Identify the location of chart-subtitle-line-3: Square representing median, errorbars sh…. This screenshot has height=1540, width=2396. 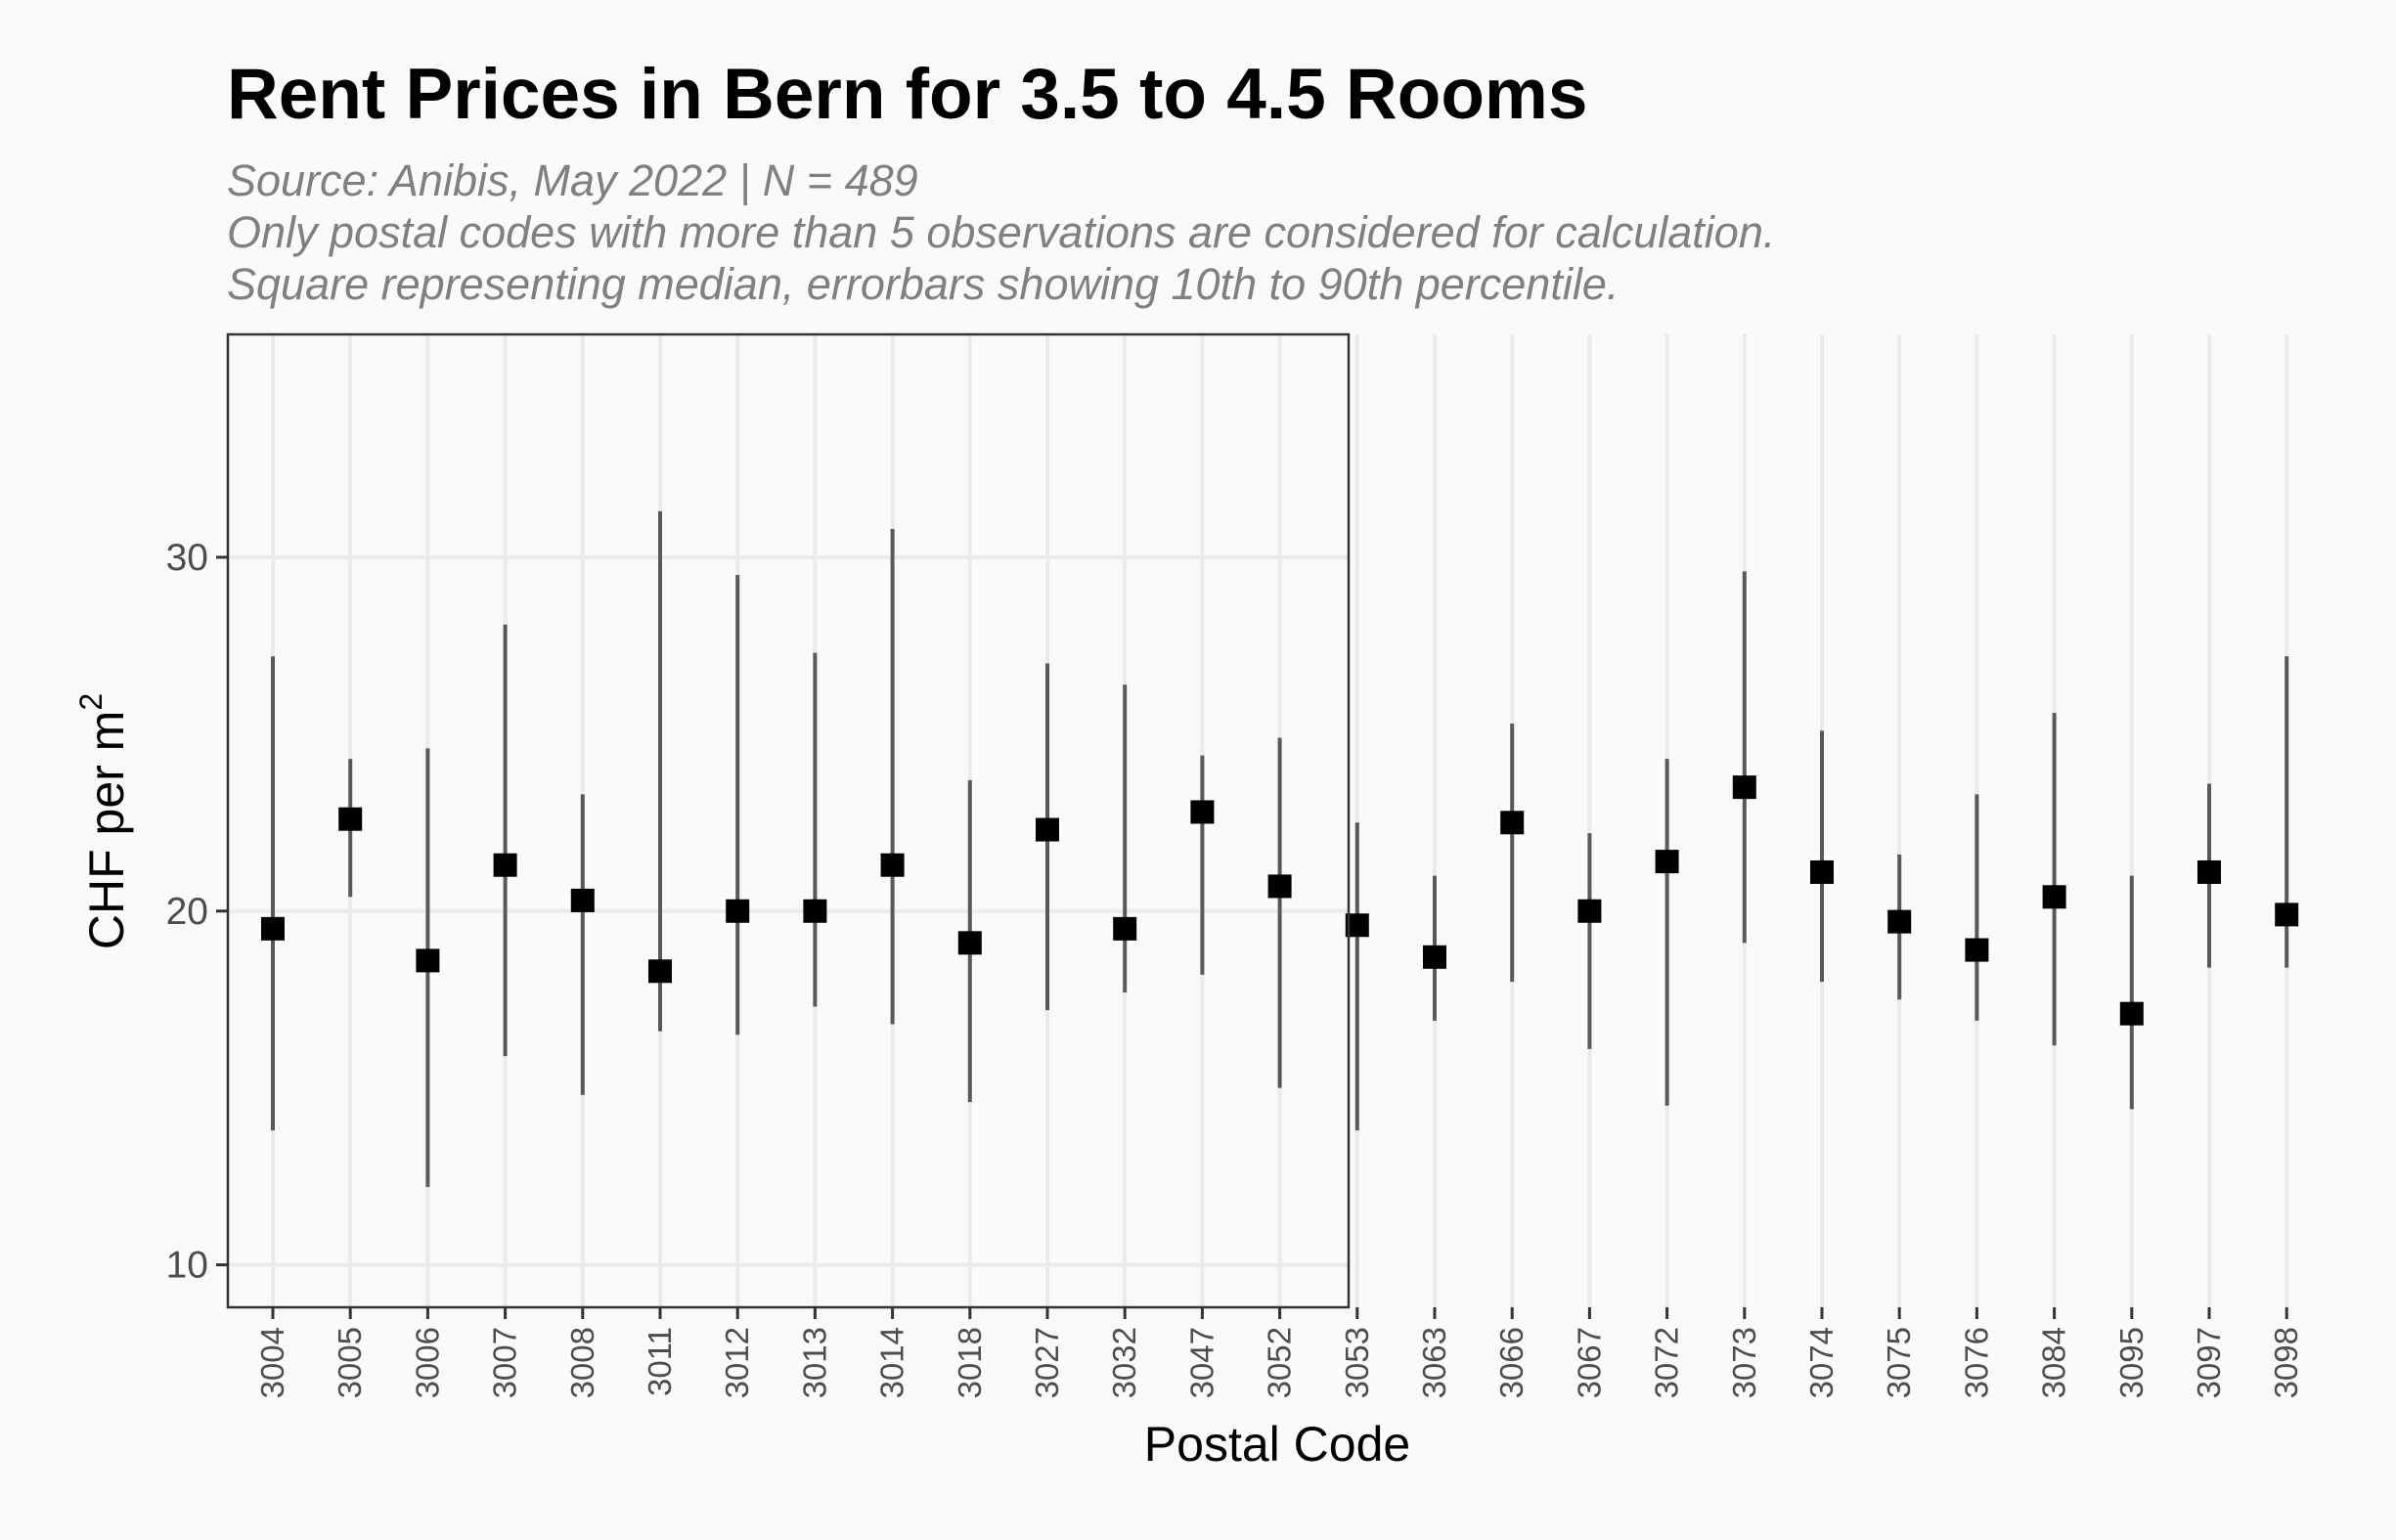
(923, 284).